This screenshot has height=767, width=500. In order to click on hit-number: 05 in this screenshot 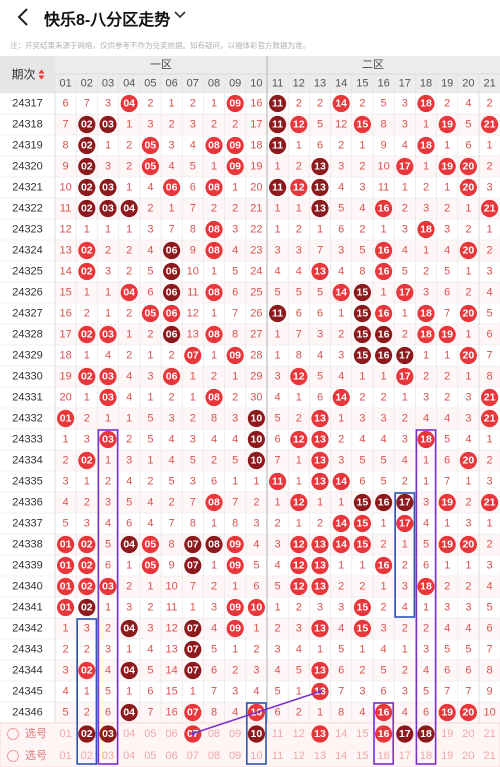, I will do `click(151, 545)`.